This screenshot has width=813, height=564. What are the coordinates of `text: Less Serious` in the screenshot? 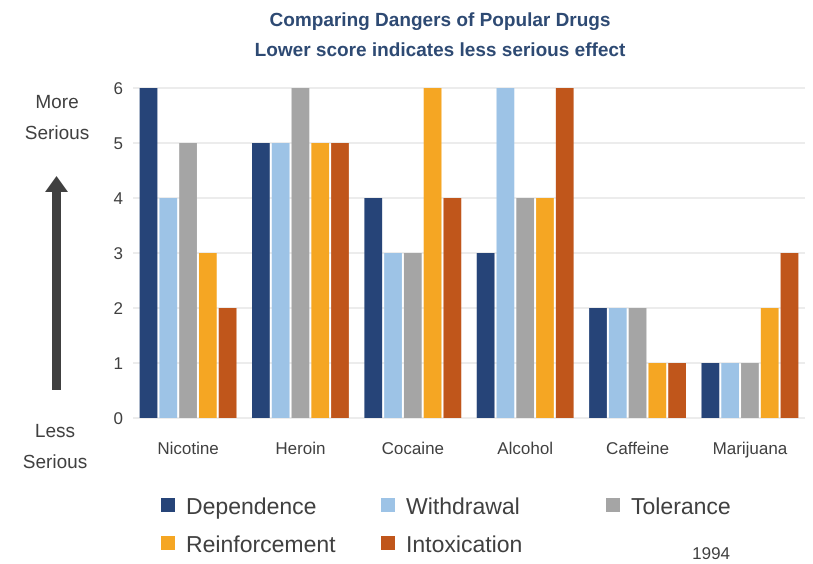 It's located at (55, 447).